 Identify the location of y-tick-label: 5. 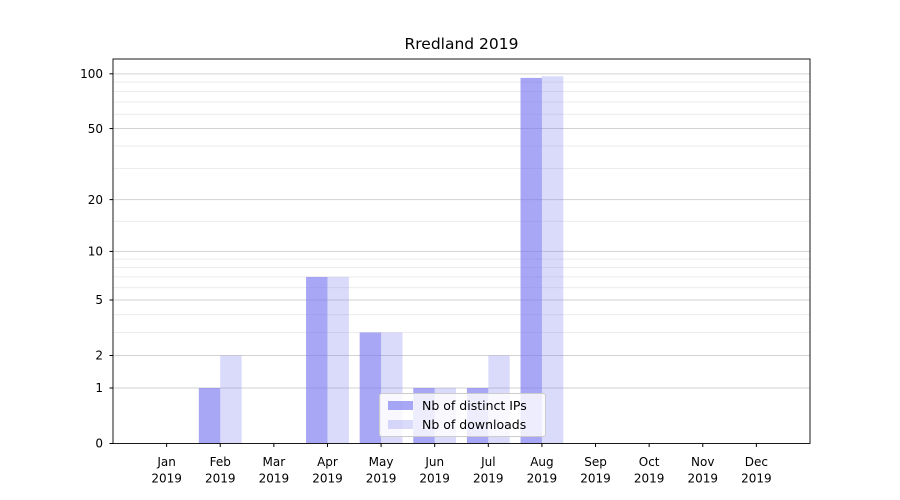
(99, 300).